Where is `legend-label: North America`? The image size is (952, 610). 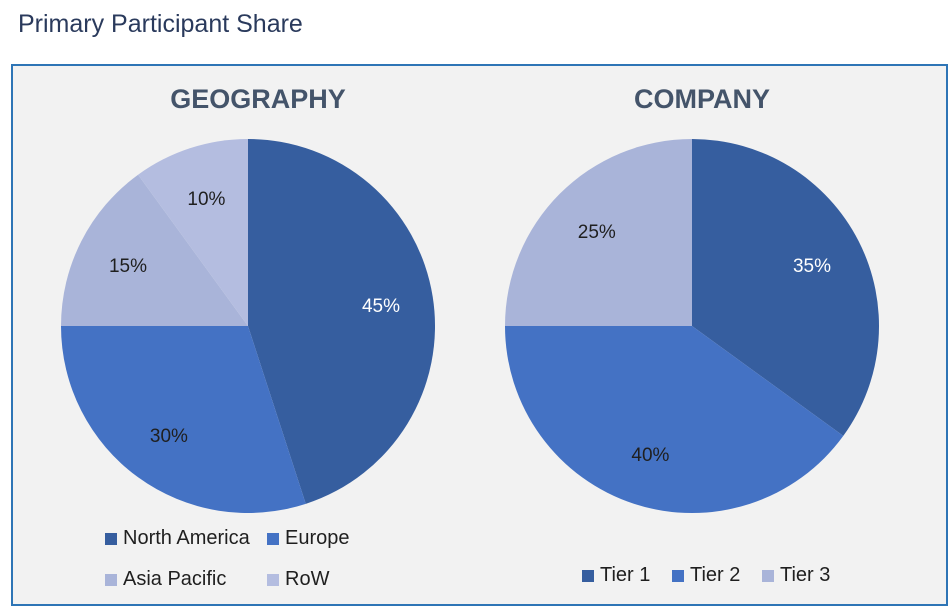
legend-label: North America is located at coordinates (186, 538).